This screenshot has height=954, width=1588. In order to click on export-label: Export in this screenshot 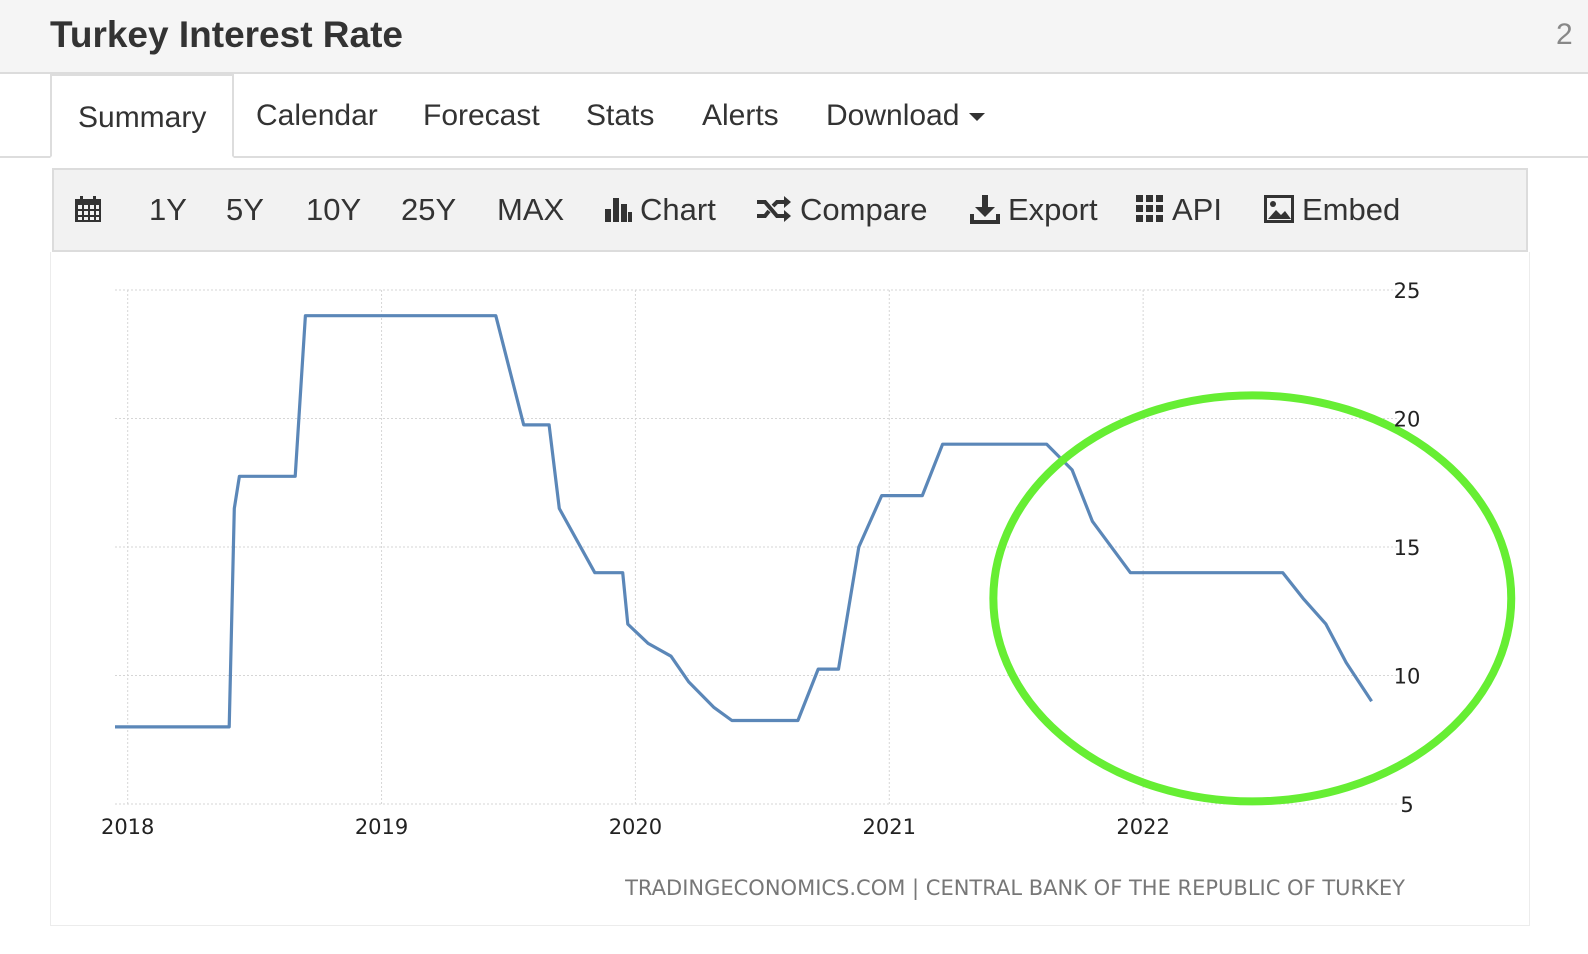, I will do `click(1053, 209)`.